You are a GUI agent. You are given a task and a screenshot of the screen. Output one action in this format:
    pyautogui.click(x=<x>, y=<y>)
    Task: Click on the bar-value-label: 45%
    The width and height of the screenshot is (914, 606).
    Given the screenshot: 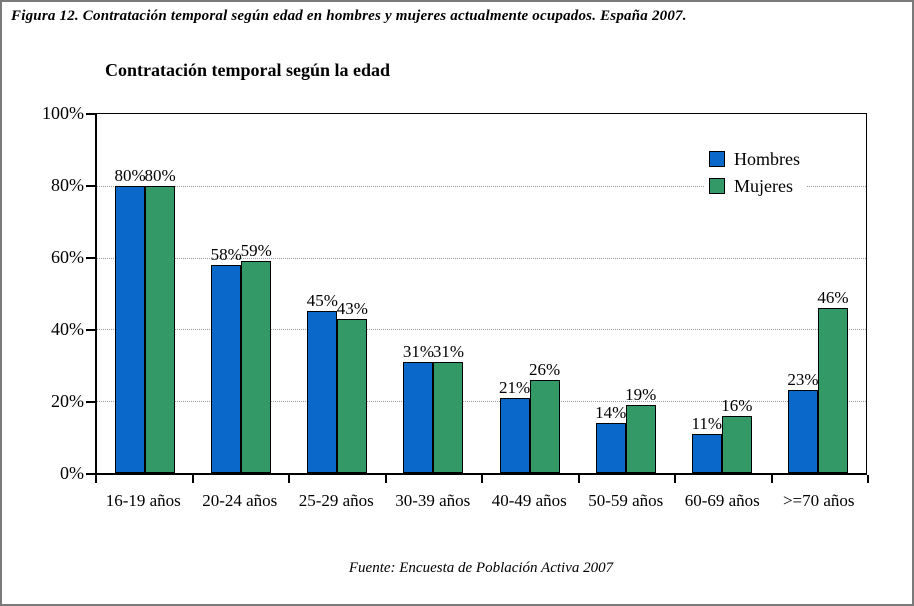 What is the action you would take?
    pyautogui.click(x=322, y=301)
    